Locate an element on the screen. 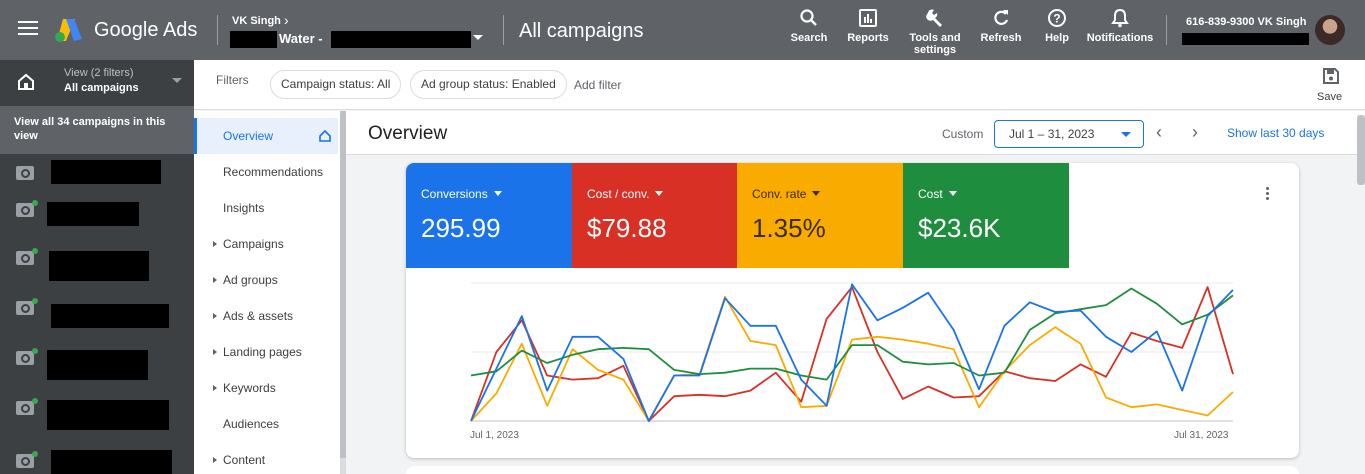  save-icon is located at coordinates (1331, 76).